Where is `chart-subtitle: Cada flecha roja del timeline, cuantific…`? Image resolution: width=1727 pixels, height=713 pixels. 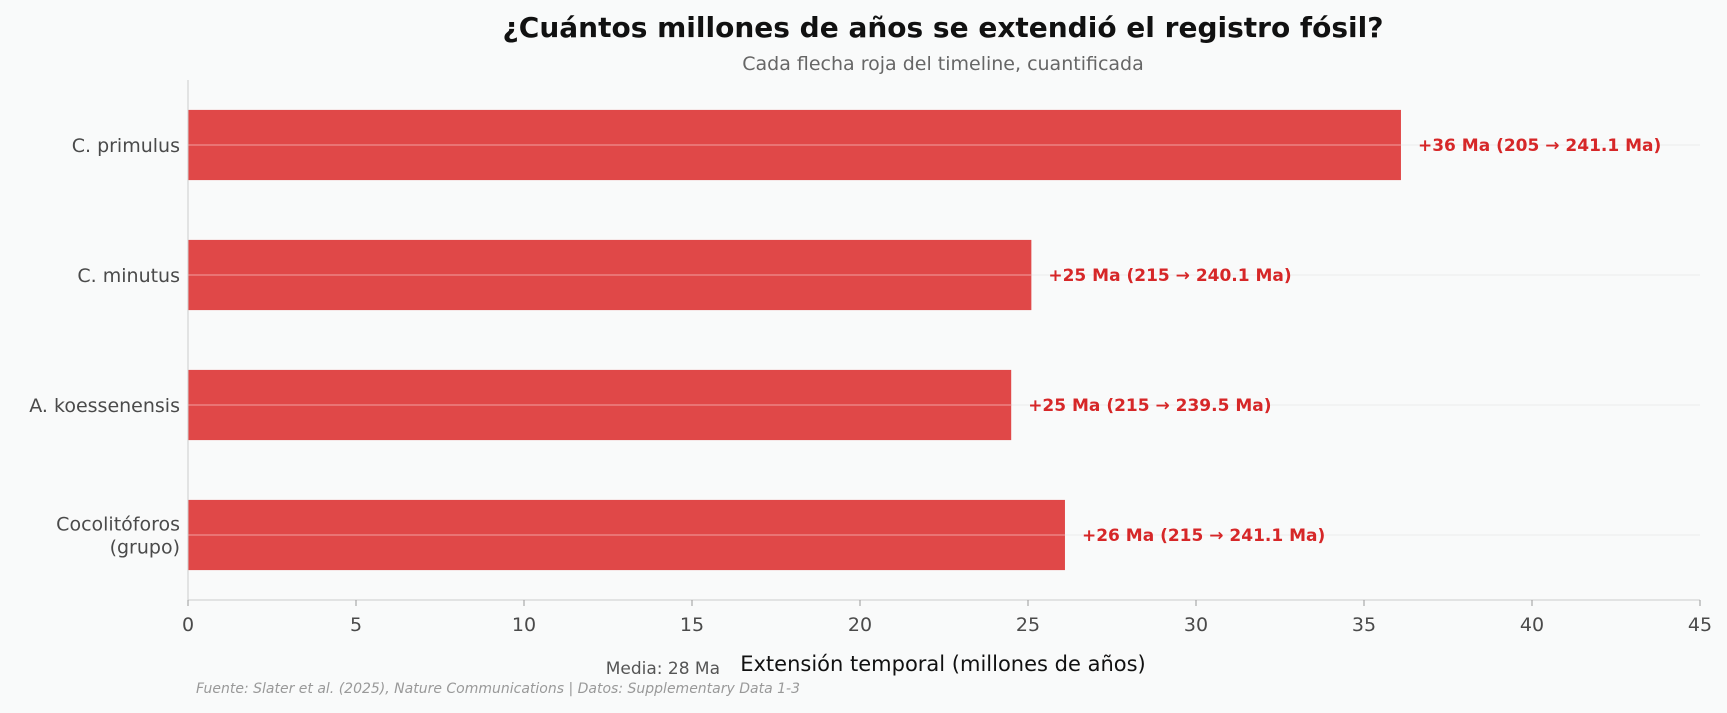
chart-subtitle: Cada flecha roja del timeline, cuantific… is located at coordinates (943, 64).